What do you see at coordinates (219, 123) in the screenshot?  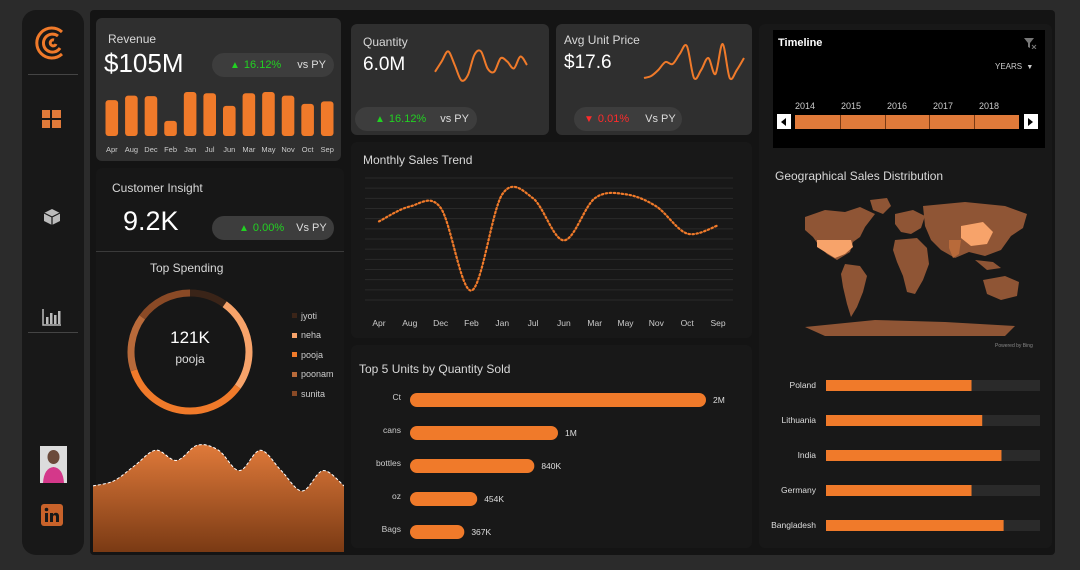 I see `revenue-bar-chart: Apr Aug Dec Feb Jan Jul Jun Mar May Nov Oct Sep` at bounding box center [219, 123].